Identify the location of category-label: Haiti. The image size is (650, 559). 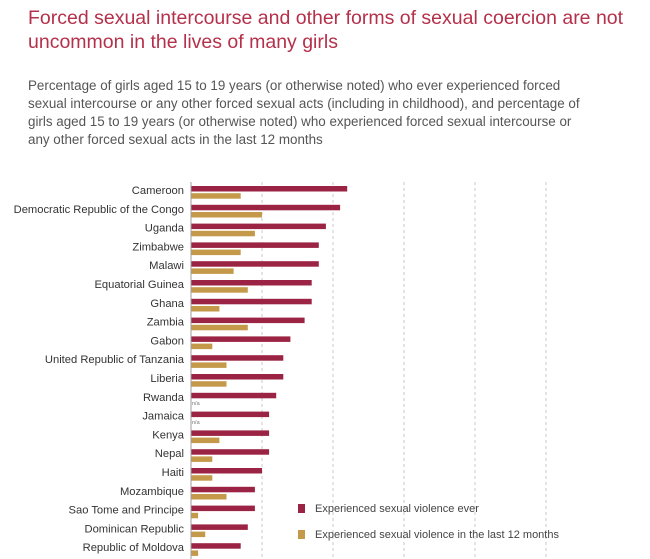
(173, 473).